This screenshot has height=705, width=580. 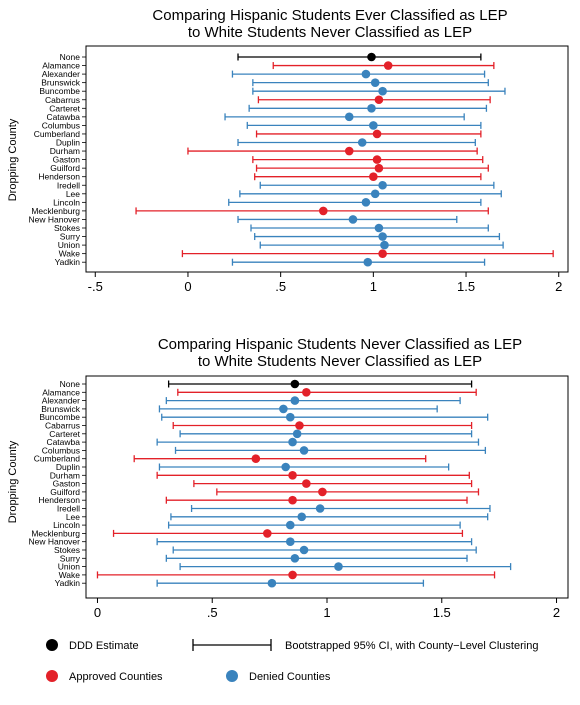 I want to click on estimate-dot-cabarrus, so click(x=299, y=425).